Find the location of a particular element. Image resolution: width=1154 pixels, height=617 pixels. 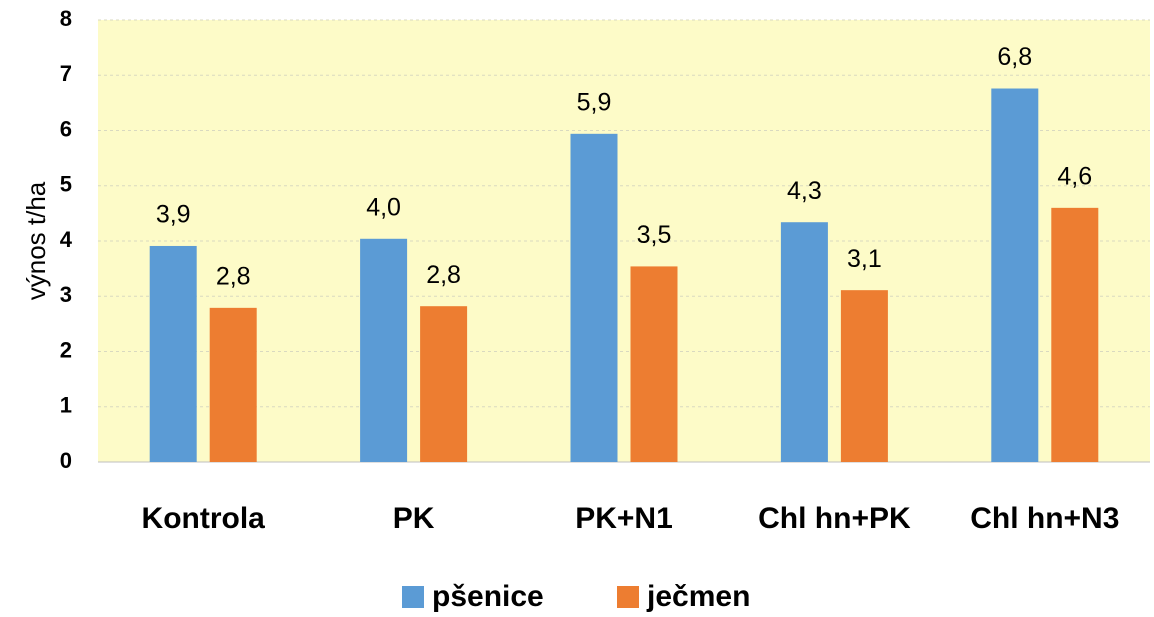

x-tick-label: Chl hn+PK is located at coordinates (834, 518).